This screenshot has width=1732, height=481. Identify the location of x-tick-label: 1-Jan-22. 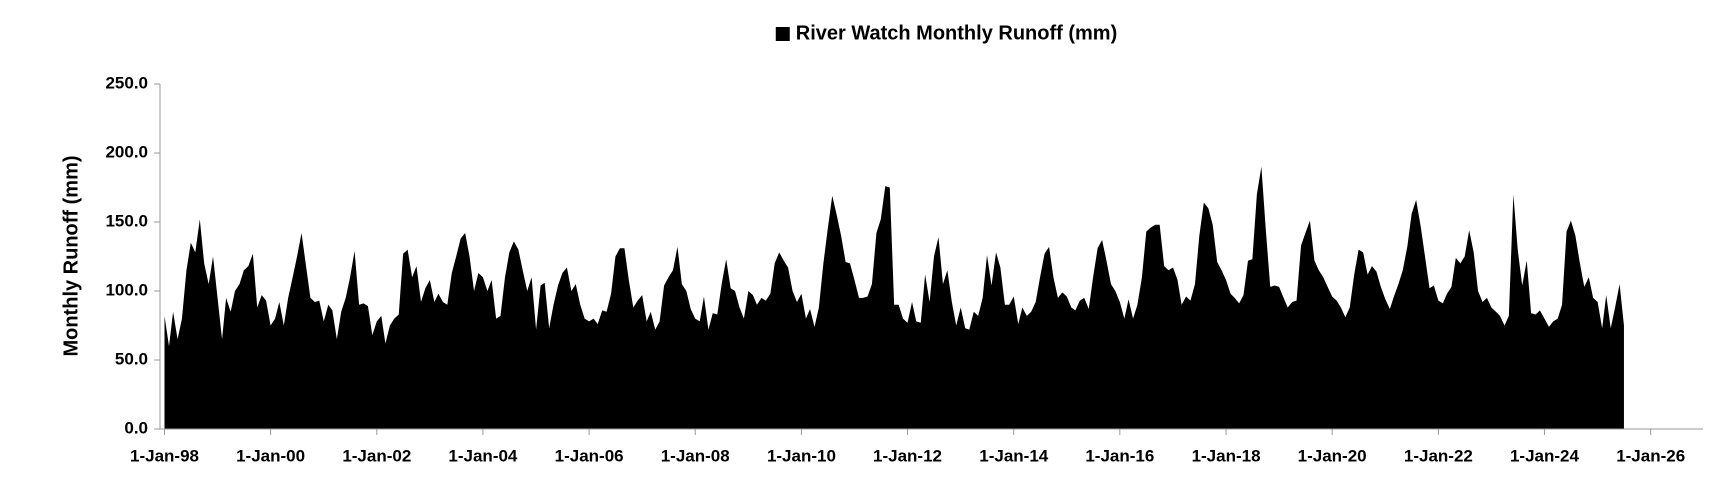
(1438, 455).